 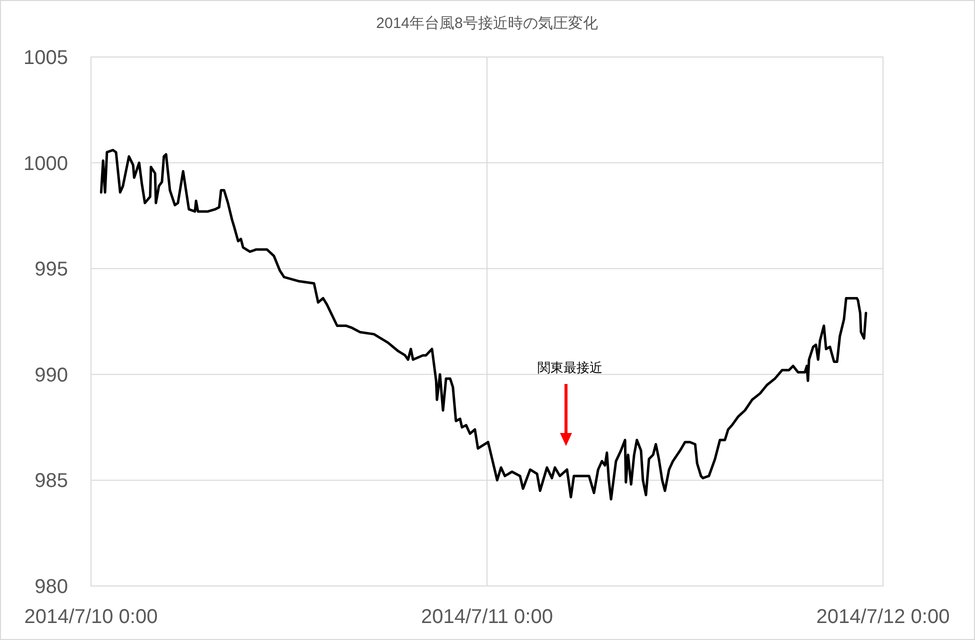 What do you see at coordinates (51, 269) in the screenshot?
I see `y-tick-label: 995` at bounding box center [51, 269].